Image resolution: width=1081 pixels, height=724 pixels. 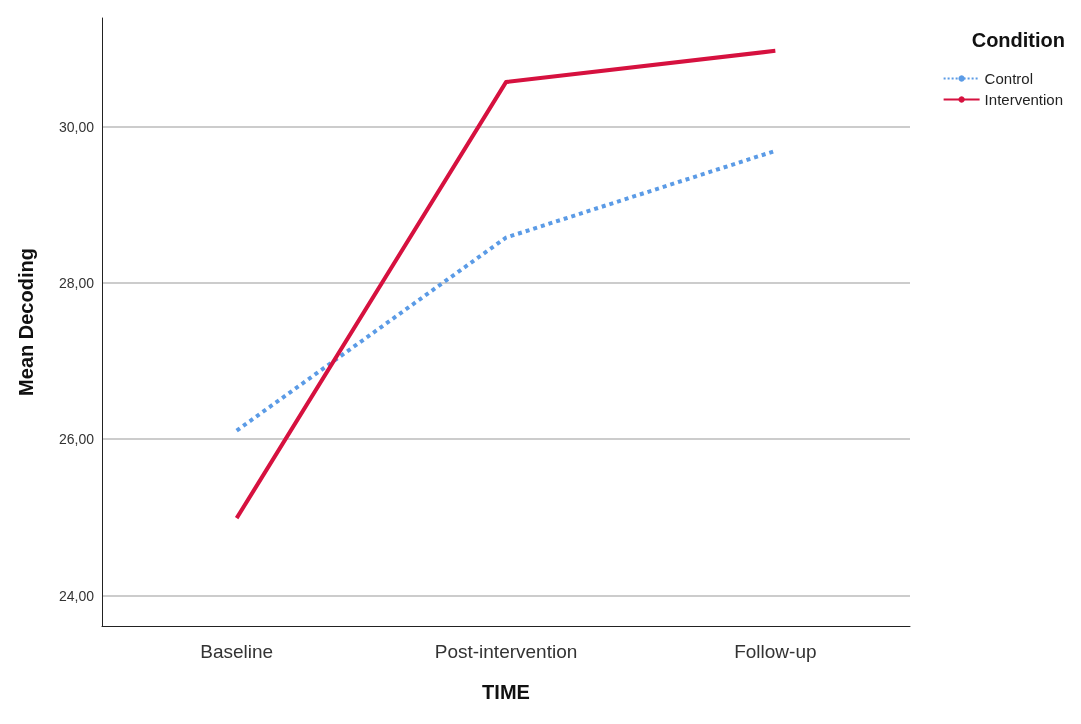 I want to click on x-tick-label: Follow-up, so click(x=775, y=651).